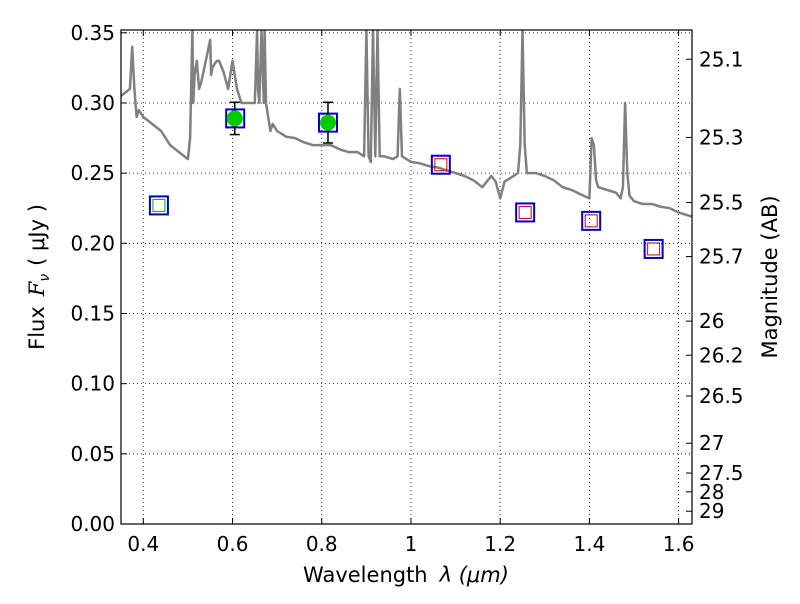  What do you see at coordinates (474, 575) in the screenshot?
I see `x-axis-title-math: λ (μm)` at bounding box center [474, 575].